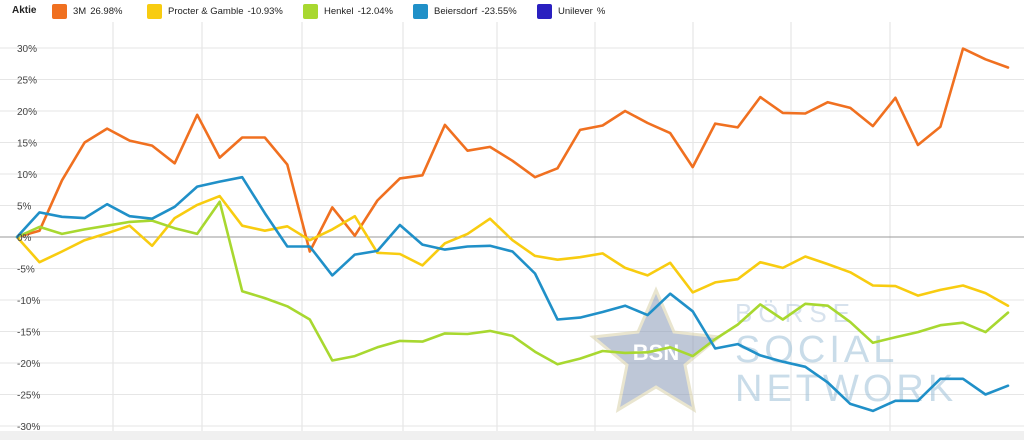 The height and width of the screenshot is (440, 1024). I want to click on legend-item-unilever: Unilever%, so click(571, 11).